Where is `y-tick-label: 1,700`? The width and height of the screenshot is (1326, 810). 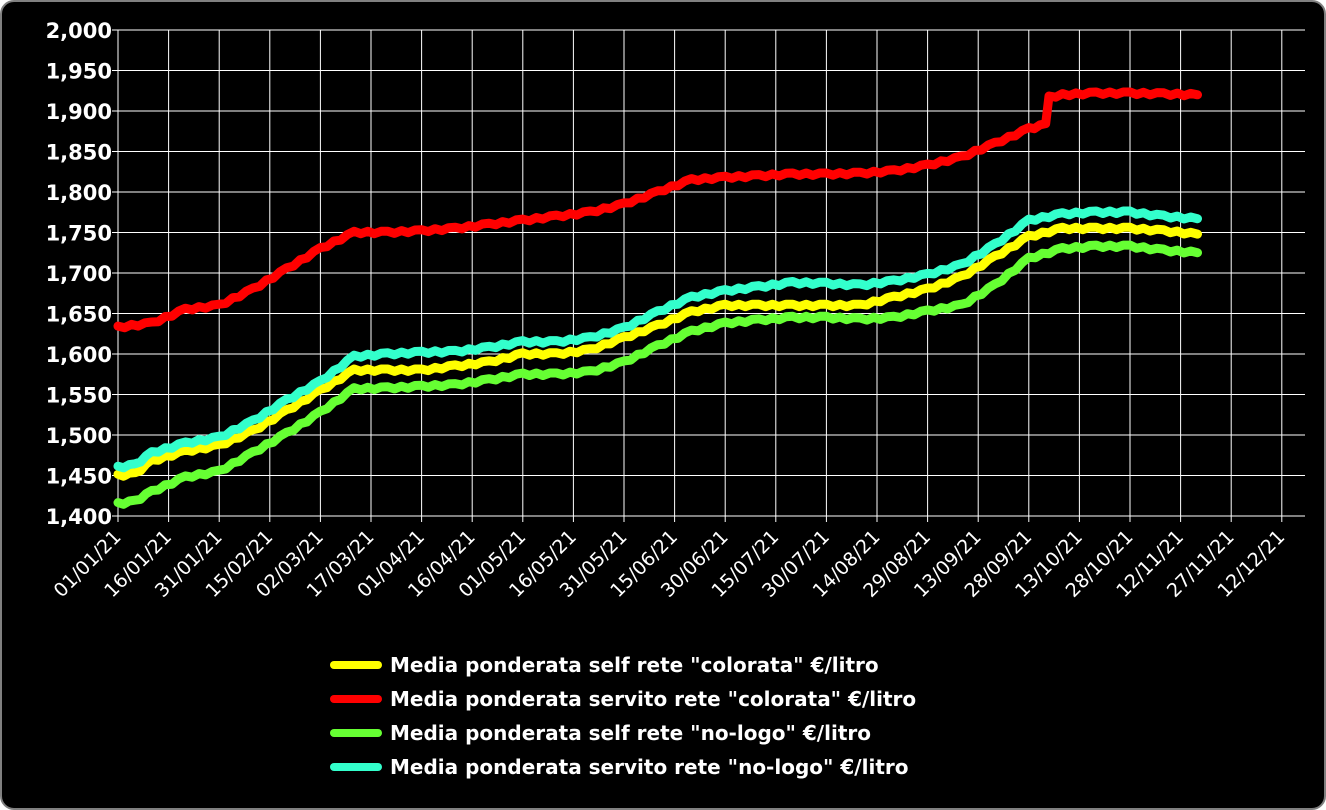
y-tick-label: 1,700 is located at coordinates (79, 274).